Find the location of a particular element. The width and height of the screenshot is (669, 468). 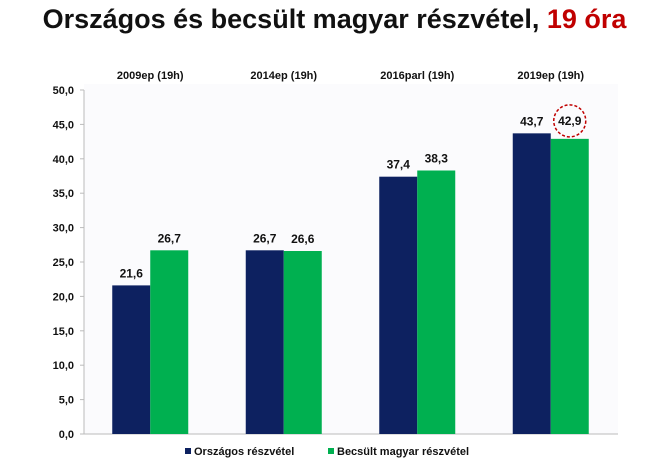

y-tick-label: 35,0 is located at coordinates (63, 194).